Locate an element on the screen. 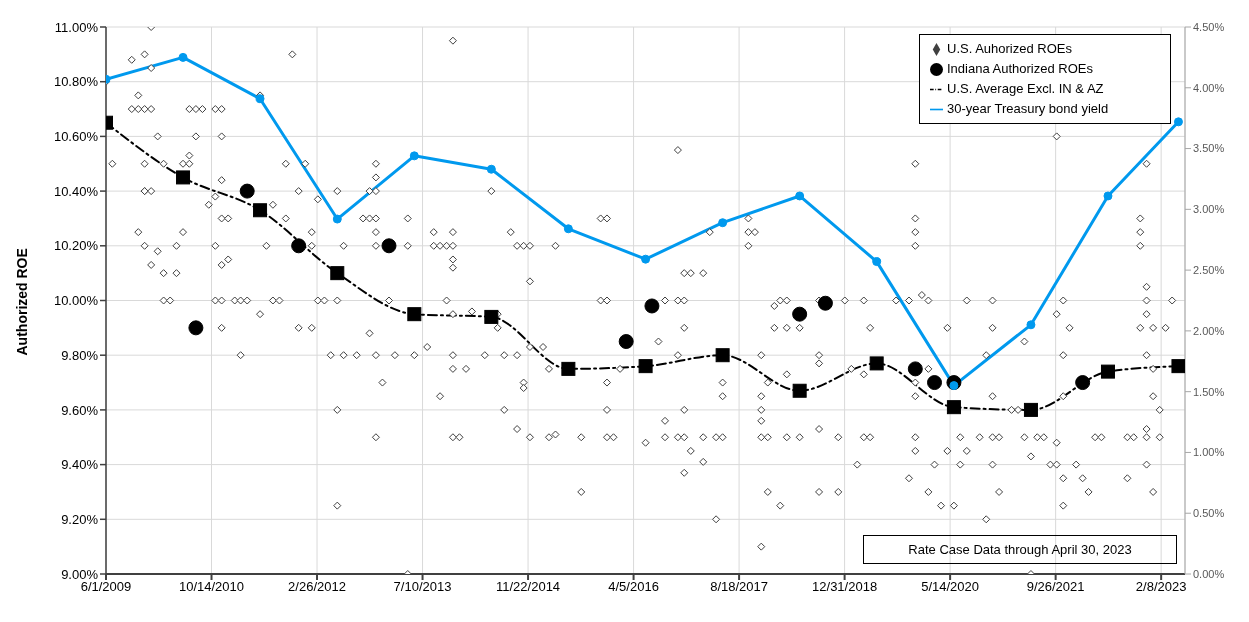  y2-tick-label: 3.00% is located at coordinates (1209, 209).